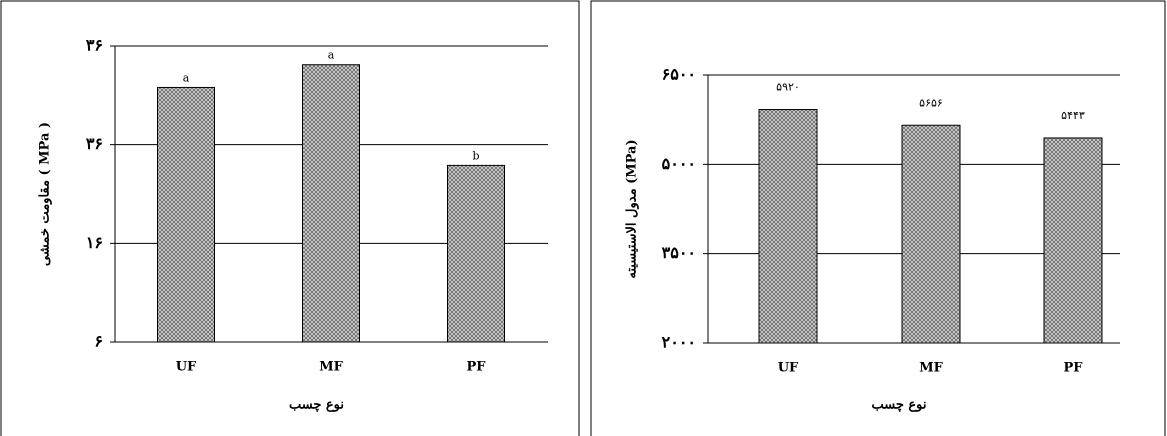  Describe the element at coordinates (931, 102) in the screenshot. I see `value-label: ۵۶۵۶` at that location.